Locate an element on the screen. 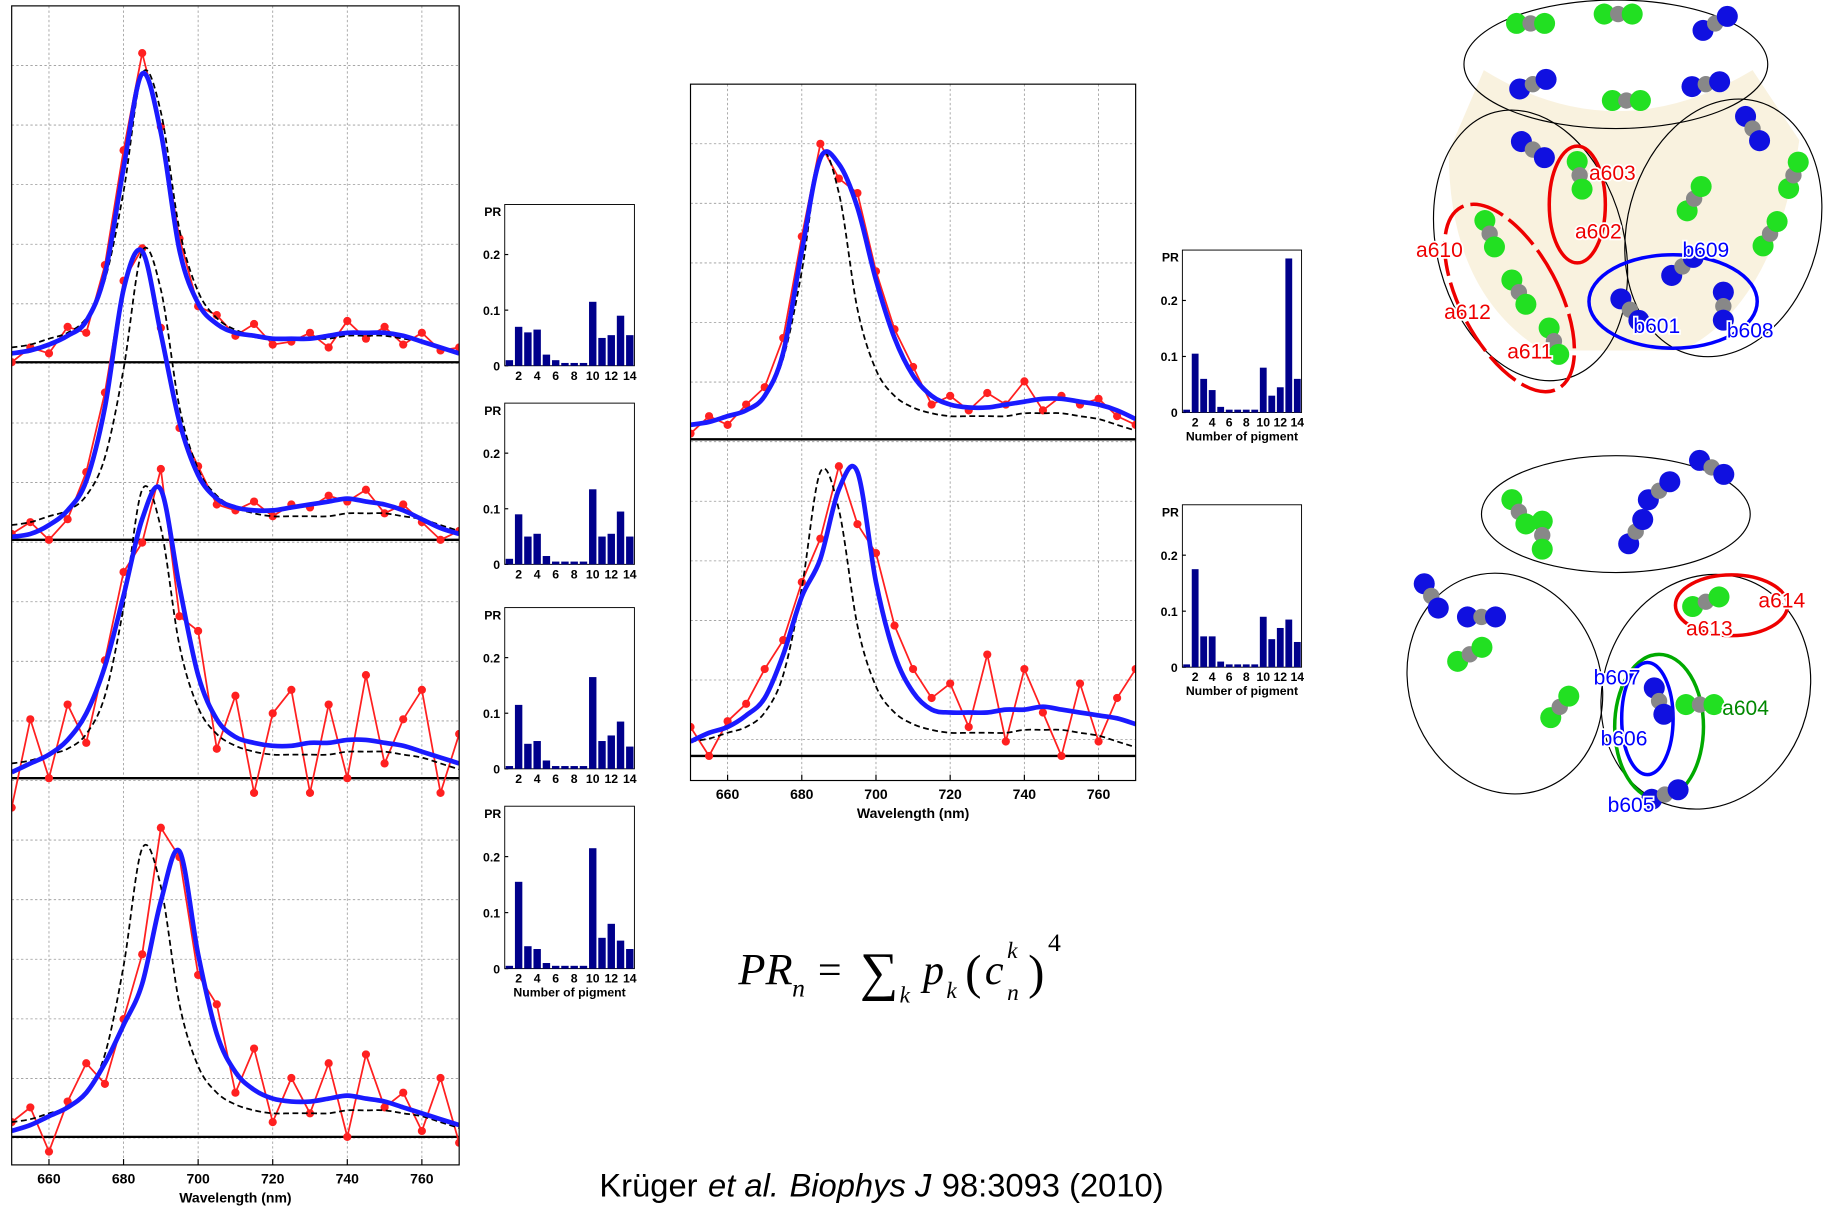 The image size is (1832, 1207). histogram: PR 0 0.1 0.2 2 4 6 8 10 12 14 is located at coordinates (560, 491).